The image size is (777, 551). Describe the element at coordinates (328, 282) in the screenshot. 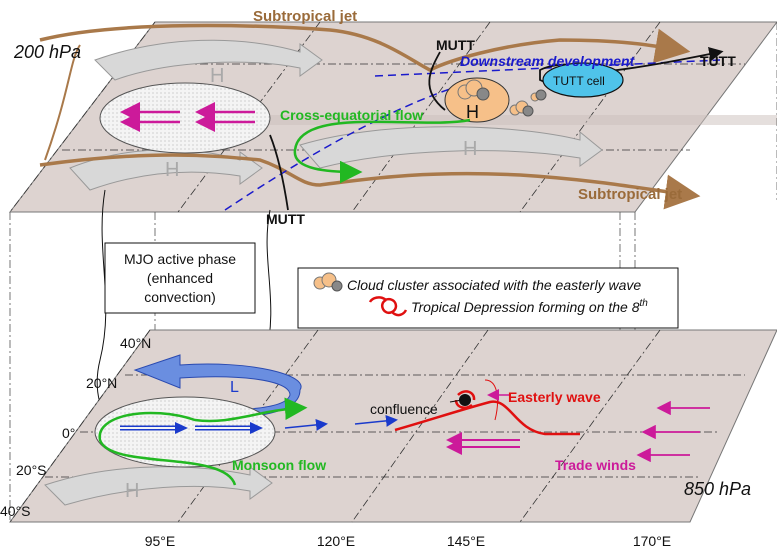

I see `legend-cloud-icon` at that location.